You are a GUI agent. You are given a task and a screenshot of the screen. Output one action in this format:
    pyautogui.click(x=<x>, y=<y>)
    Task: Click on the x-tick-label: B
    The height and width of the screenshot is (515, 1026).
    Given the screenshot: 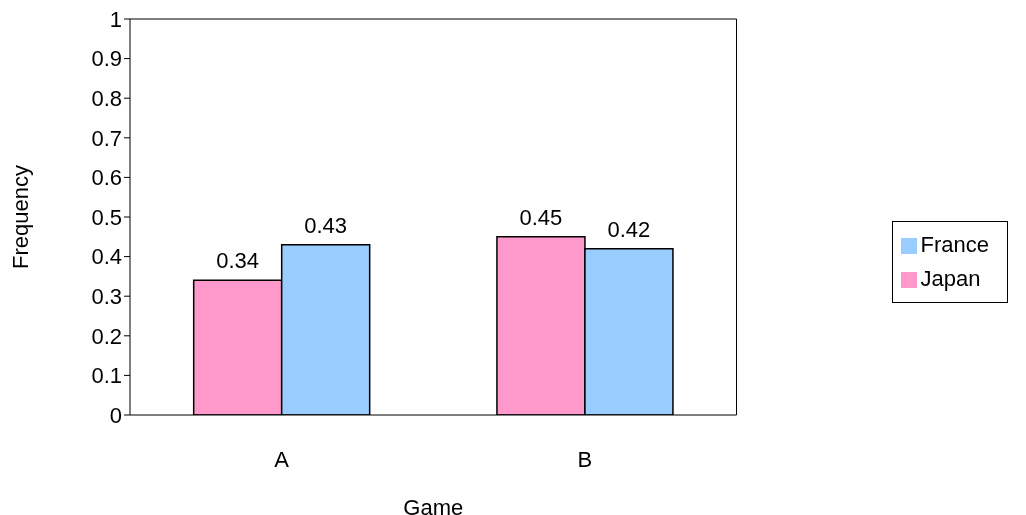 What is the action you would take?
    pyautogui.click(x=585, y=459)
    